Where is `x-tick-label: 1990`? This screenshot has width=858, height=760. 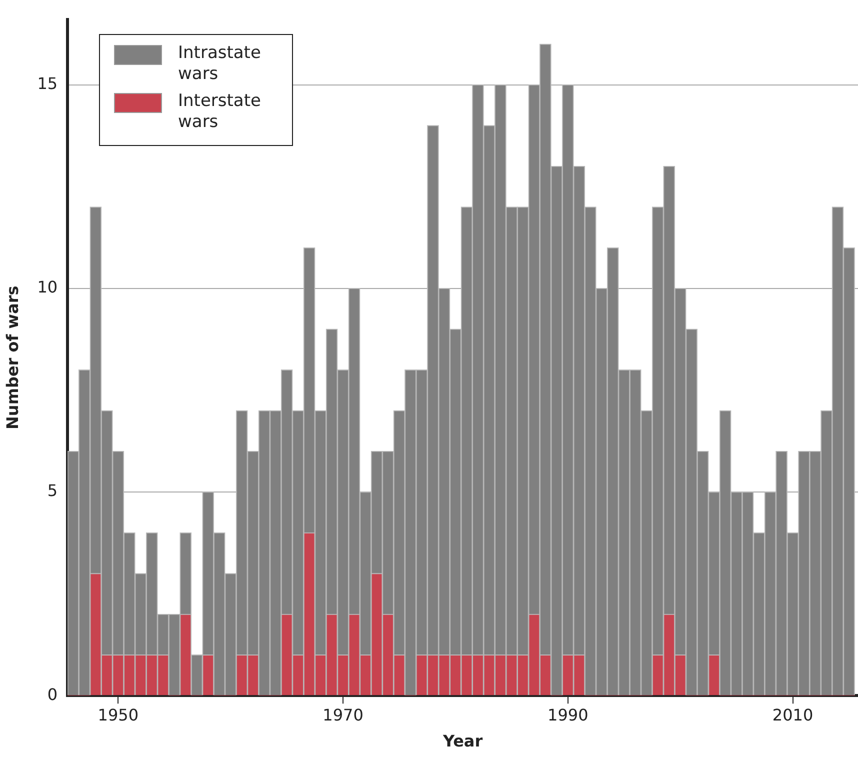
x-tick-label: 1990 is located at coordinates (568, 714).